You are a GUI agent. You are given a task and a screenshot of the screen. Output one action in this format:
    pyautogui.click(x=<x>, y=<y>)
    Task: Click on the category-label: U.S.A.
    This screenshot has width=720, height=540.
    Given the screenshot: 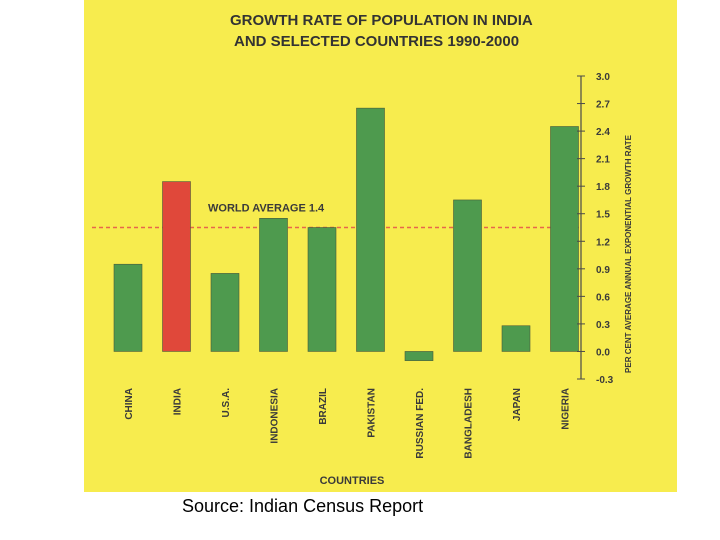 What is the action you would take?
    pyautogui.click(x=226, y=403)
    